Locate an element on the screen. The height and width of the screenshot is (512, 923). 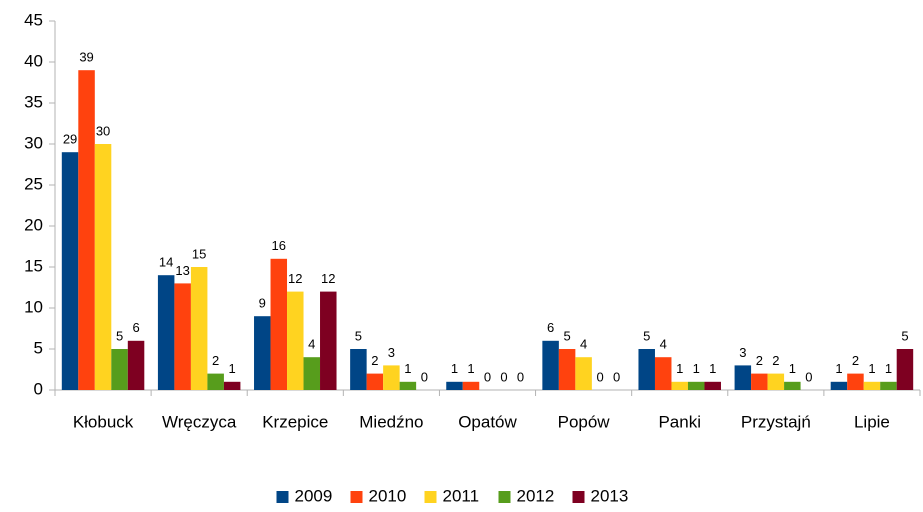
value-label: 39 is located at coordinates (86, 57).